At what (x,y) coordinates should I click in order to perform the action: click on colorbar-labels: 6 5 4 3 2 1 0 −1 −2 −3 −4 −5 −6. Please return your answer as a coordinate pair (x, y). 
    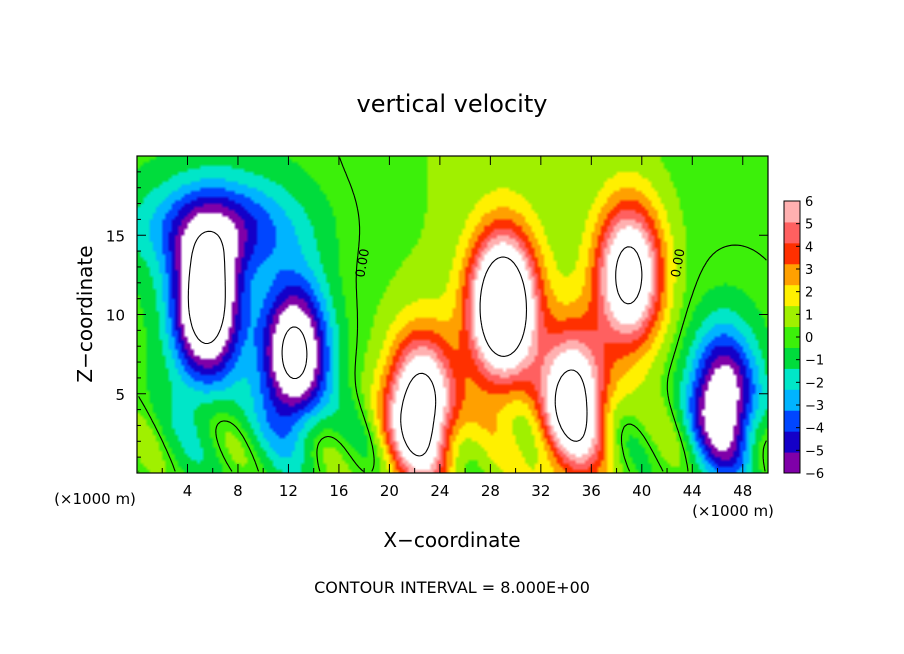
    Looking at the image, I should click on (810, 338).